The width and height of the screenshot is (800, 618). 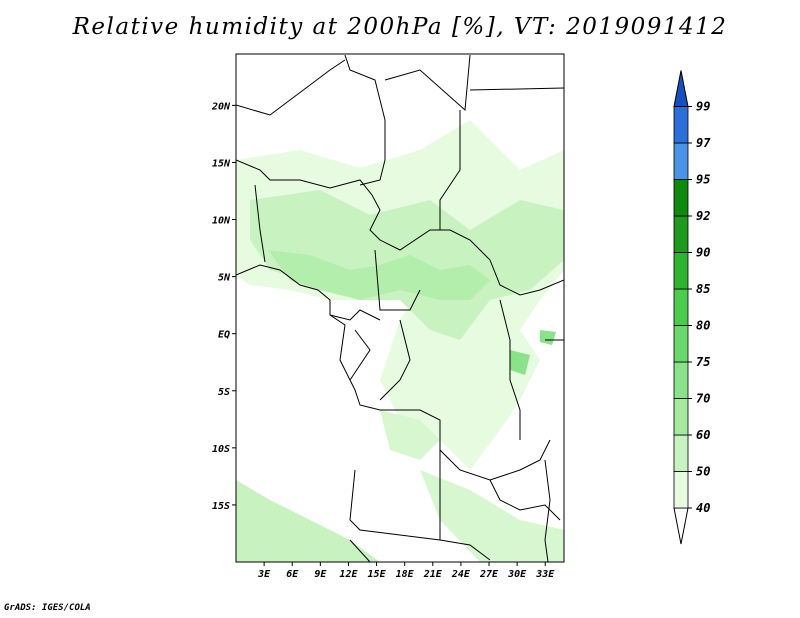 What do you see at coordinates (520, 362) in the screenshot?
I see `humidity-patch-lake` at bounding box center [520, 362].